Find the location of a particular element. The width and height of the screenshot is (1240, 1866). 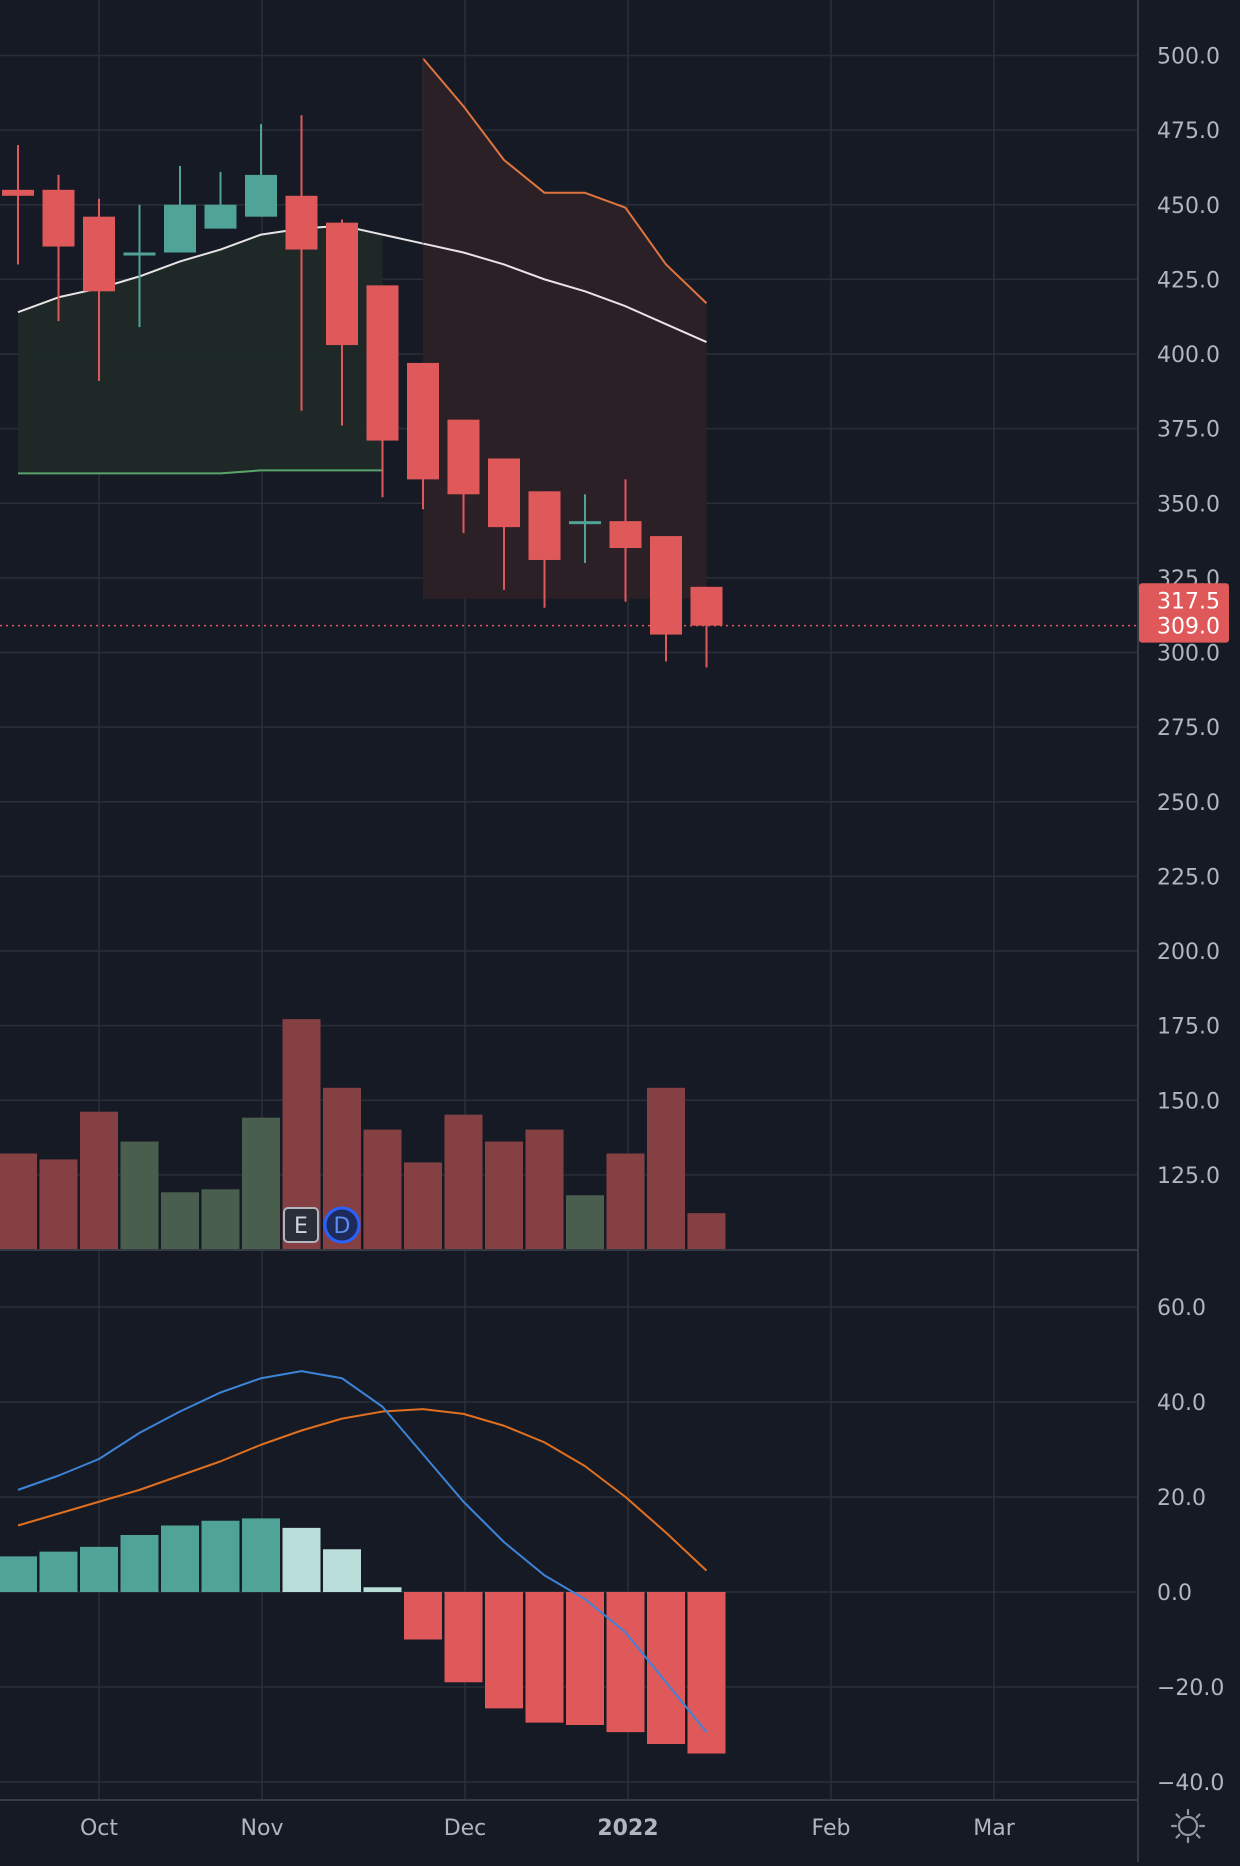

price-tick-label: 375.0 is located at coordinates (1188, 430).